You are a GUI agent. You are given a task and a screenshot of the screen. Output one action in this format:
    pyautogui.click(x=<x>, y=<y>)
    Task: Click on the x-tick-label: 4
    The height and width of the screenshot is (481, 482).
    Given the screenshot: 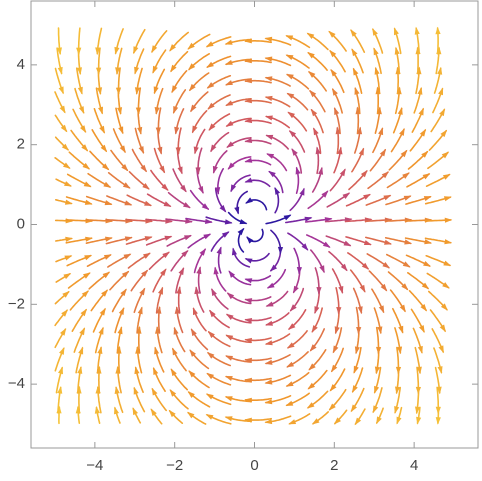 What is the action you would take?
    pyautogui.click(x=414, y=465)
    